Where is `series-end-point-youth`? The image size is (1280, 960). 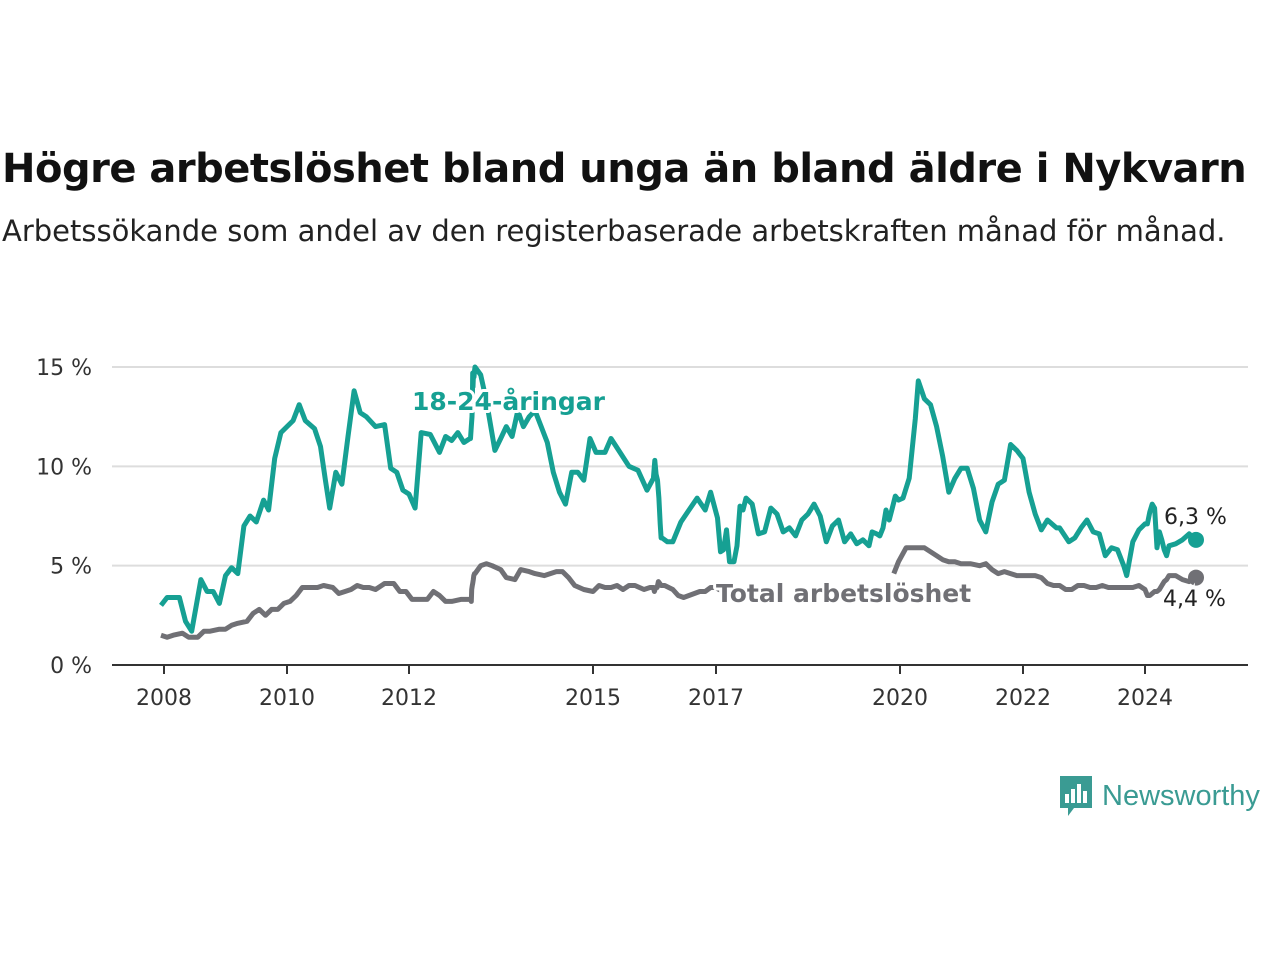 series-end-point-youth is located at coordinates (1196, 539).